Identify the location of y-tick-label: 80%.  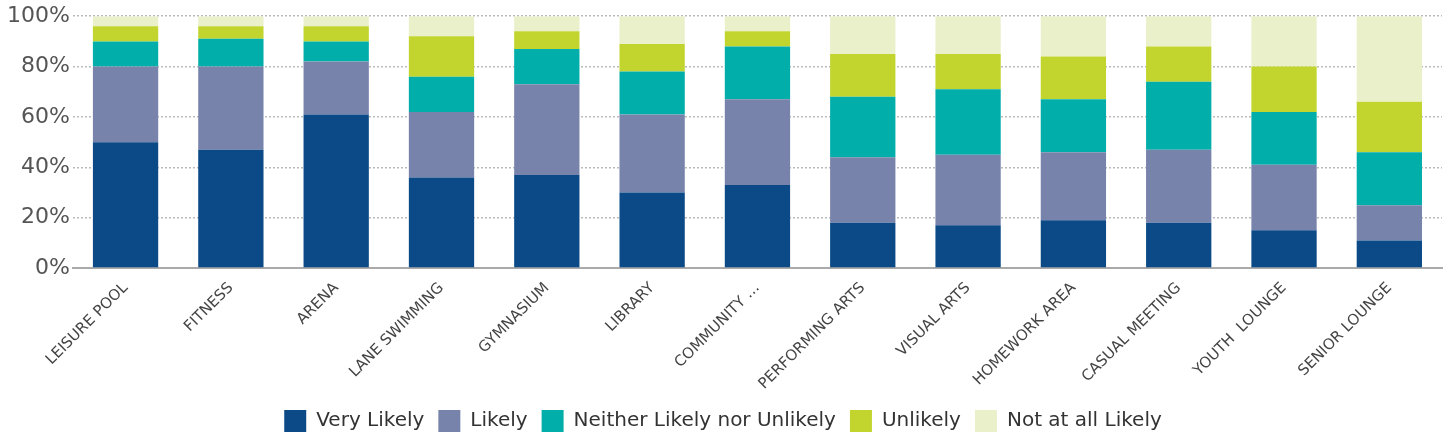
(45, 65).